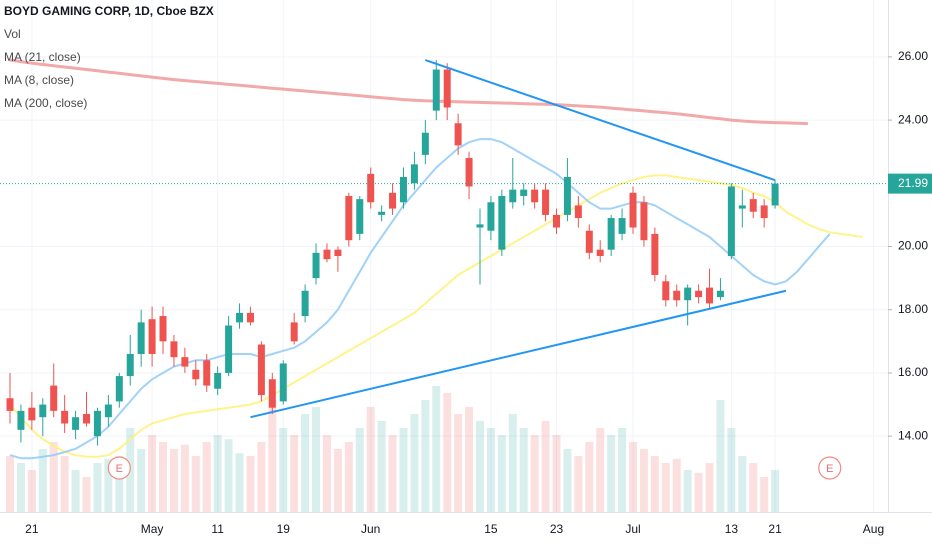 The width and height of the screenshot is (932, 550). Describe the element at coordinates (913, 183) in the screenshot. I see `last-price-label: 21.99` at that location.